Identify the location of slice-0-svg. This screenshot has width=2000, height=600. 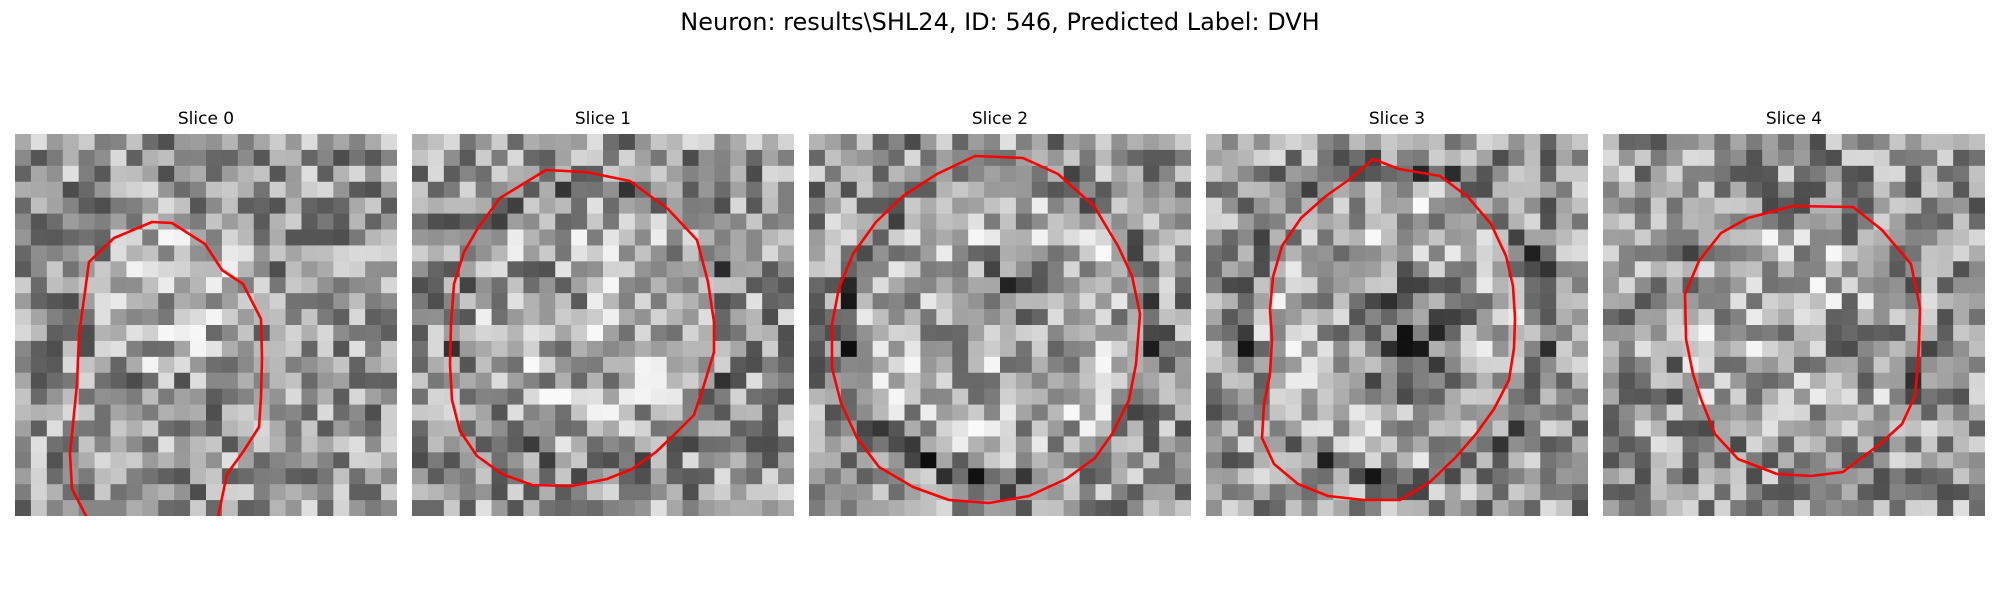
(206, 325).